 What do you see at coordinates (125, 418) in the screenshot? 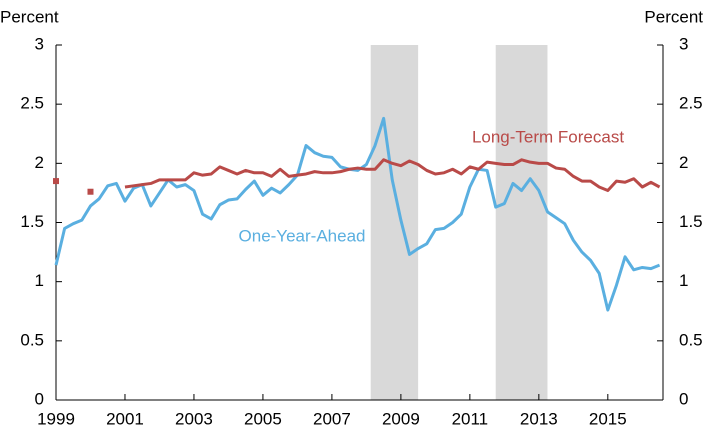
I see `x-tick-label: 2001` at bounding box center [125, 418].